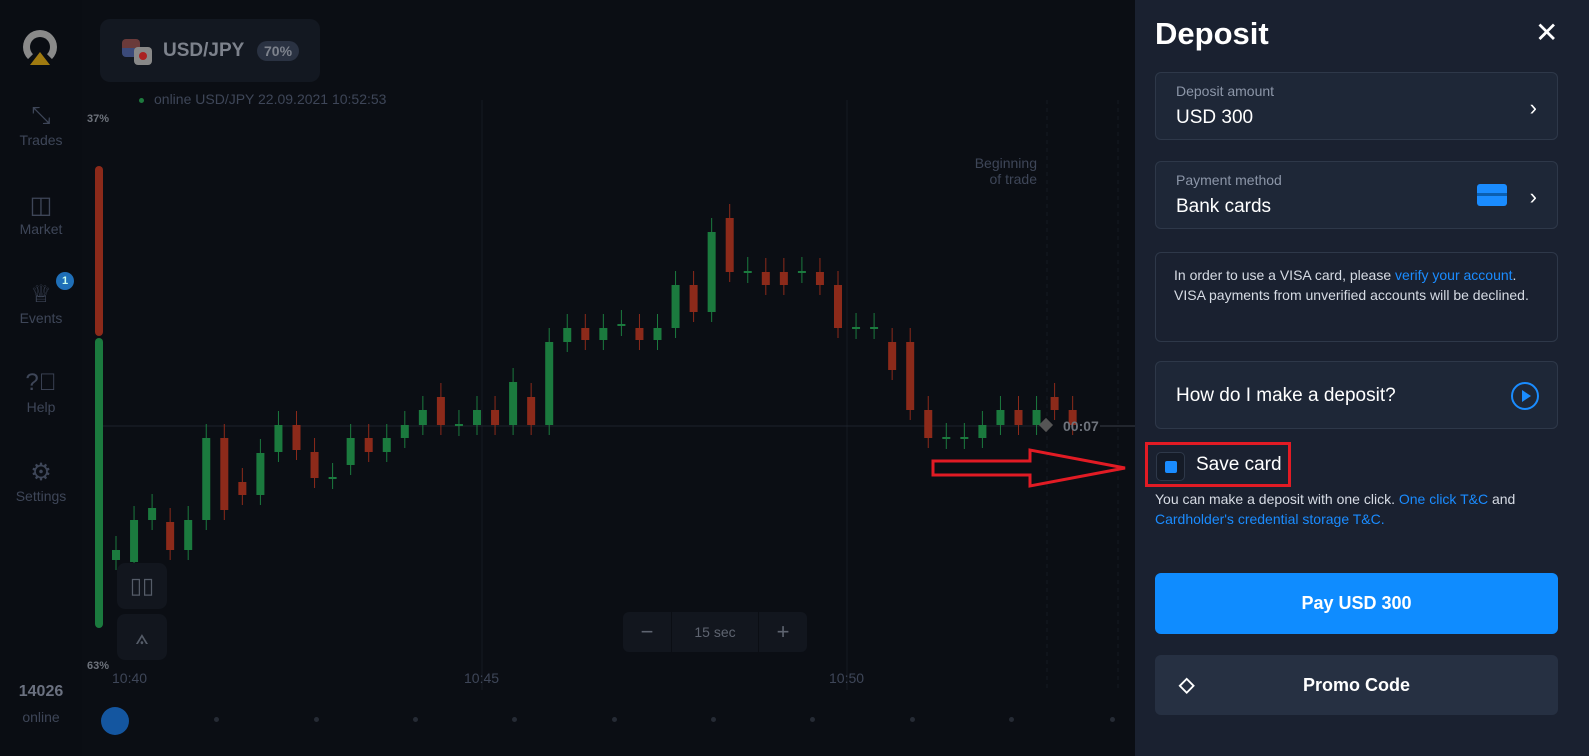 This screenshot has height=756, width=1589. I want to click on sentiment-up: 37%, so click(98, 119).